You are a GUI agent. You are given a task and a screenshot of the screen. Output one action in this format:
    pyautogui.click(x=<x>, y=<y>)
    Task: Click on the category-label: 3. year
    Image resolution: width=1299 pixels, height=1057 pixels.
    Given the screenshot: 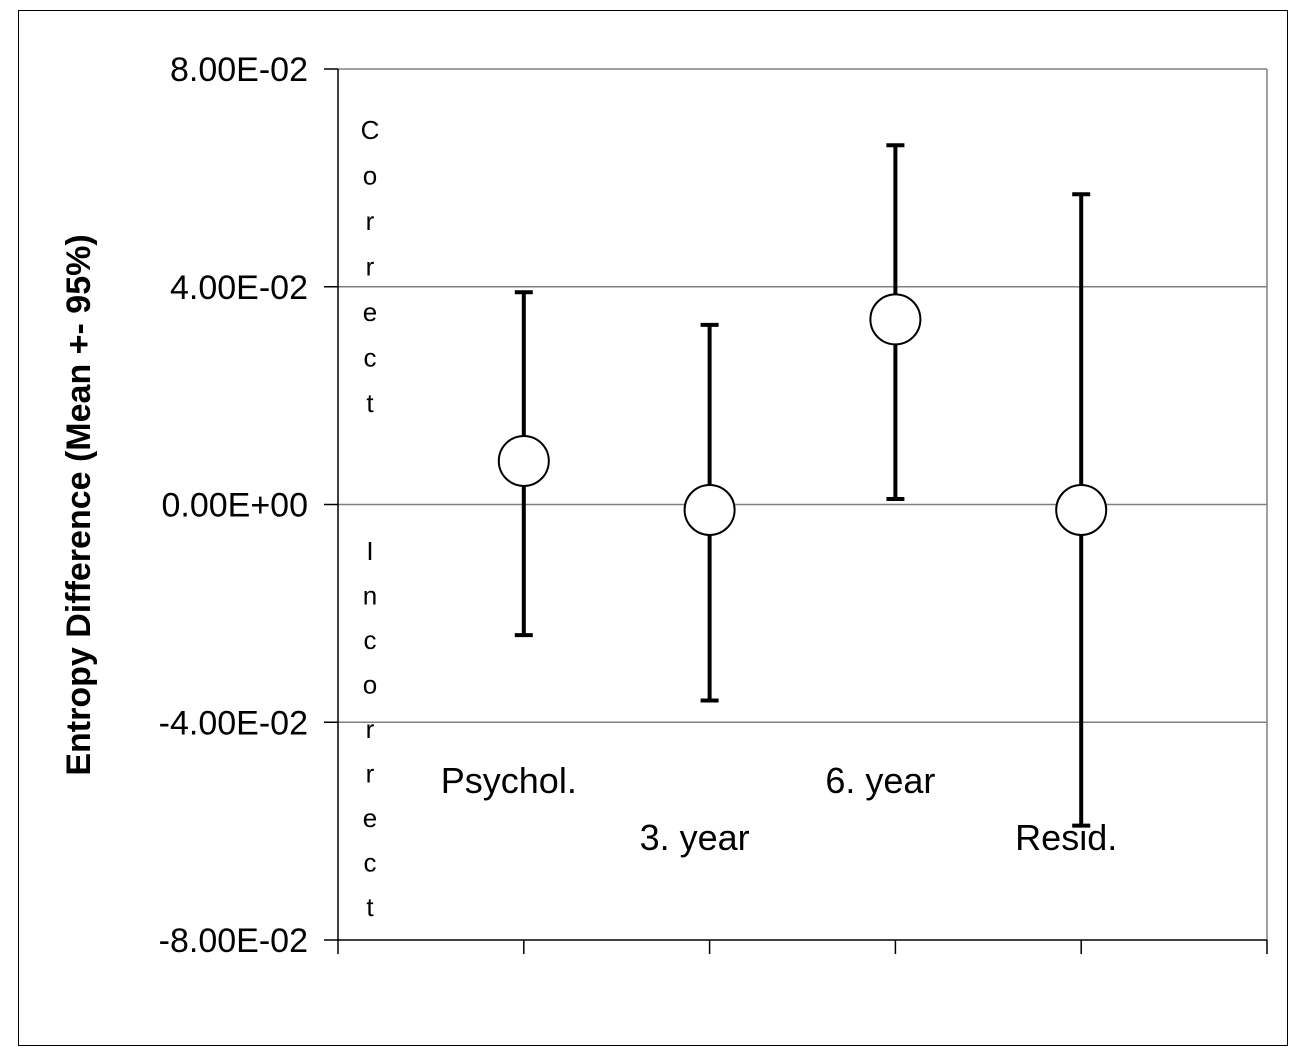 What is the action you would take?
    pyautogui.click(x=695, y=837)
    